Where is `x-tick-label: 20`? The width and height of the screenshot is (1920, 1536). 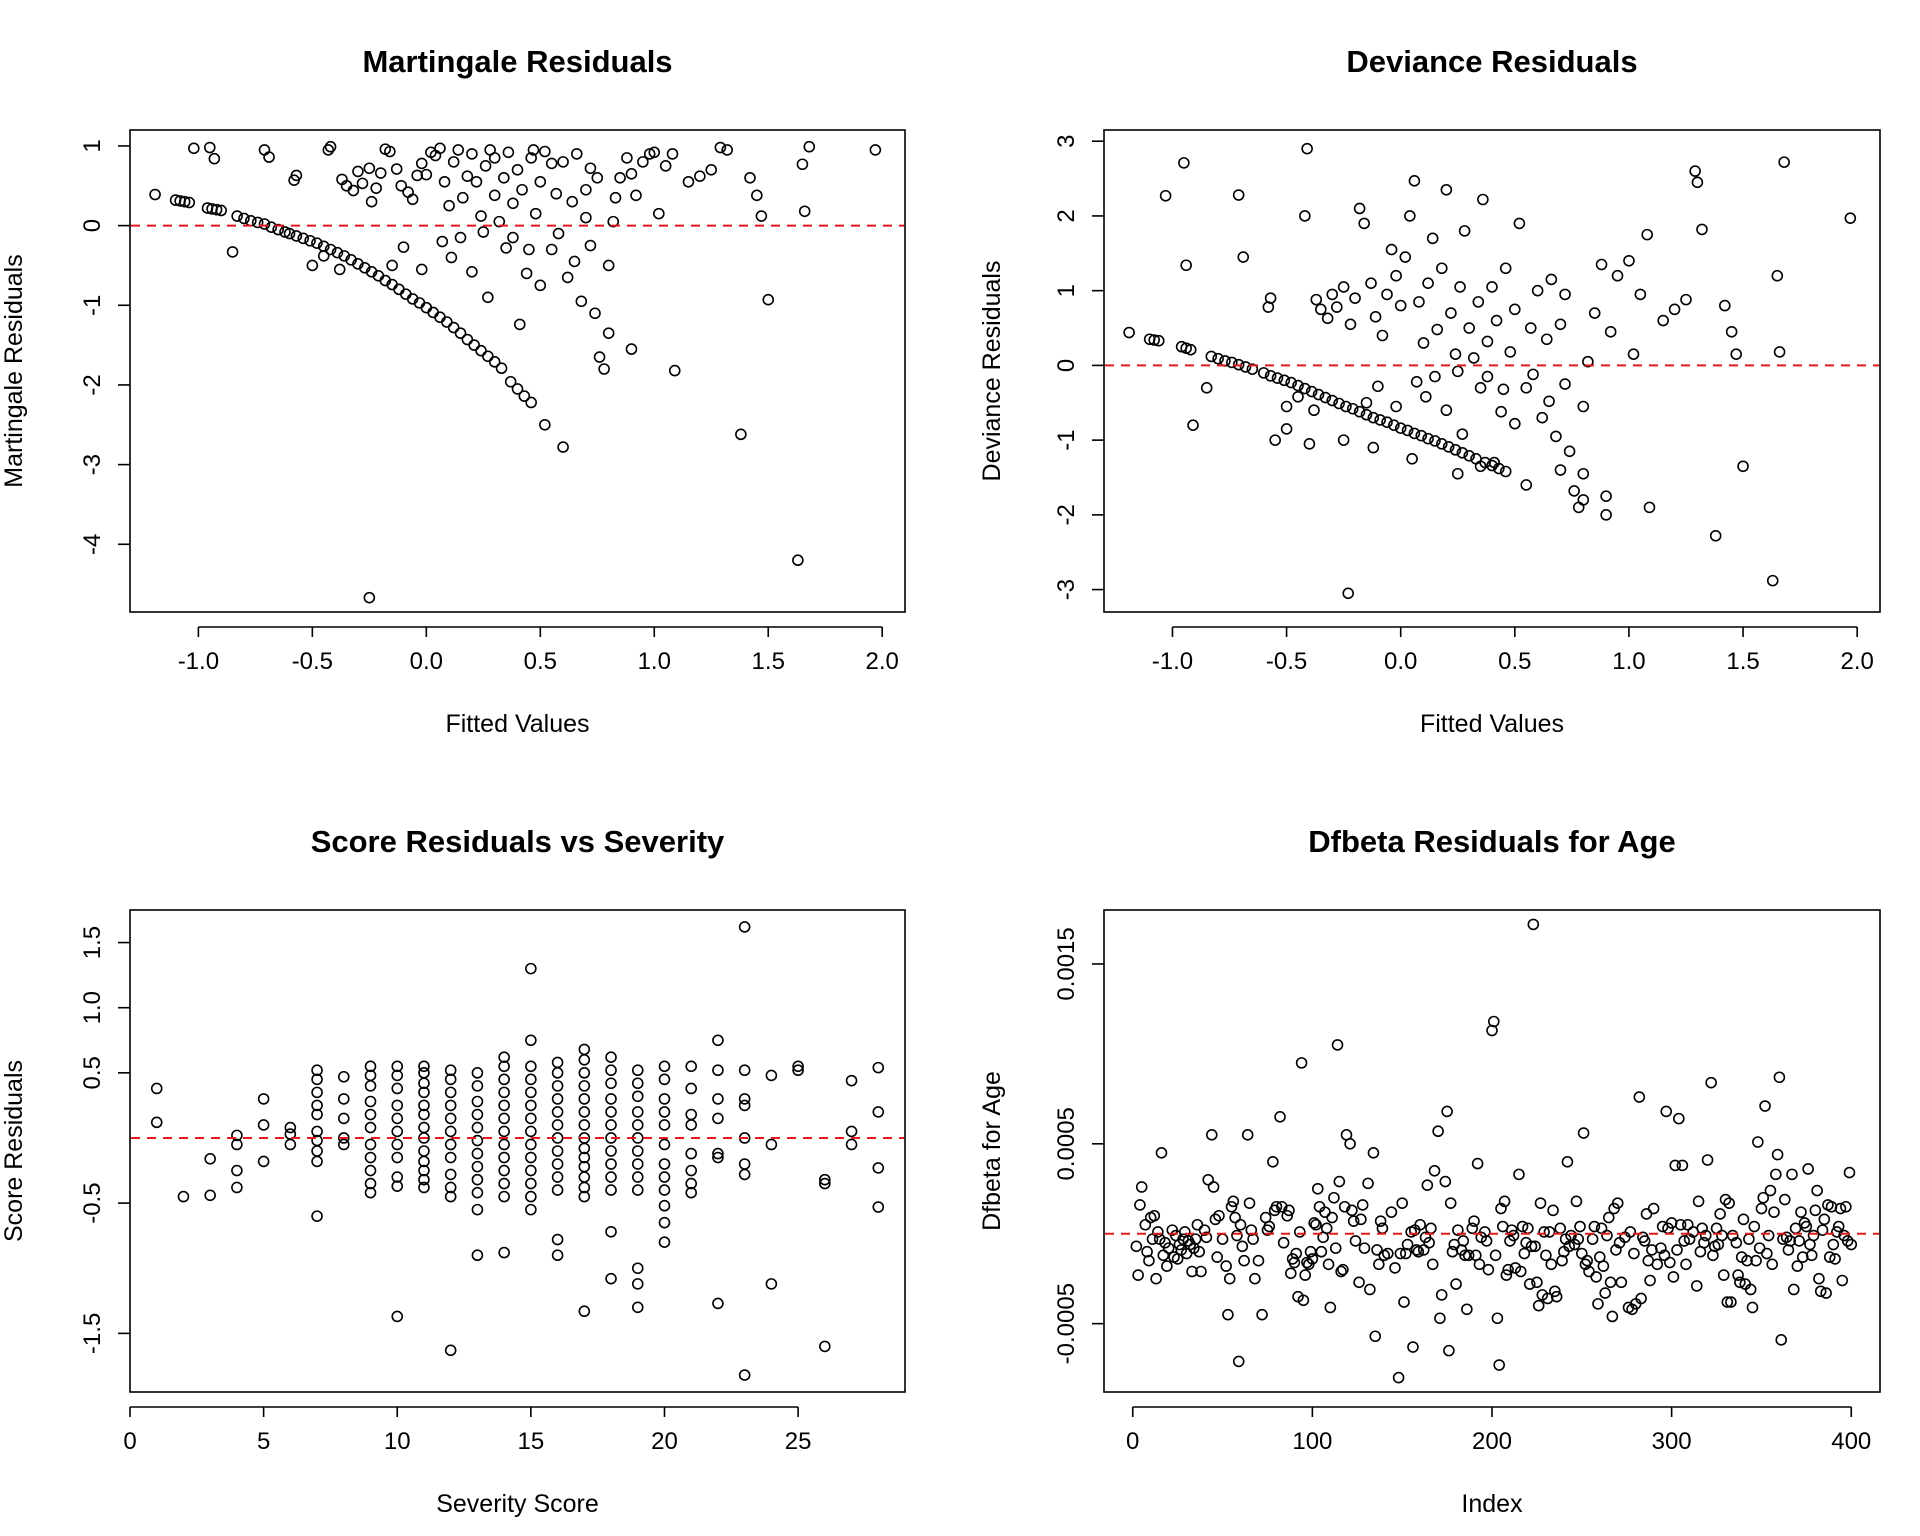 x-tick-label: 20 is located at coordinates (664, 1441).